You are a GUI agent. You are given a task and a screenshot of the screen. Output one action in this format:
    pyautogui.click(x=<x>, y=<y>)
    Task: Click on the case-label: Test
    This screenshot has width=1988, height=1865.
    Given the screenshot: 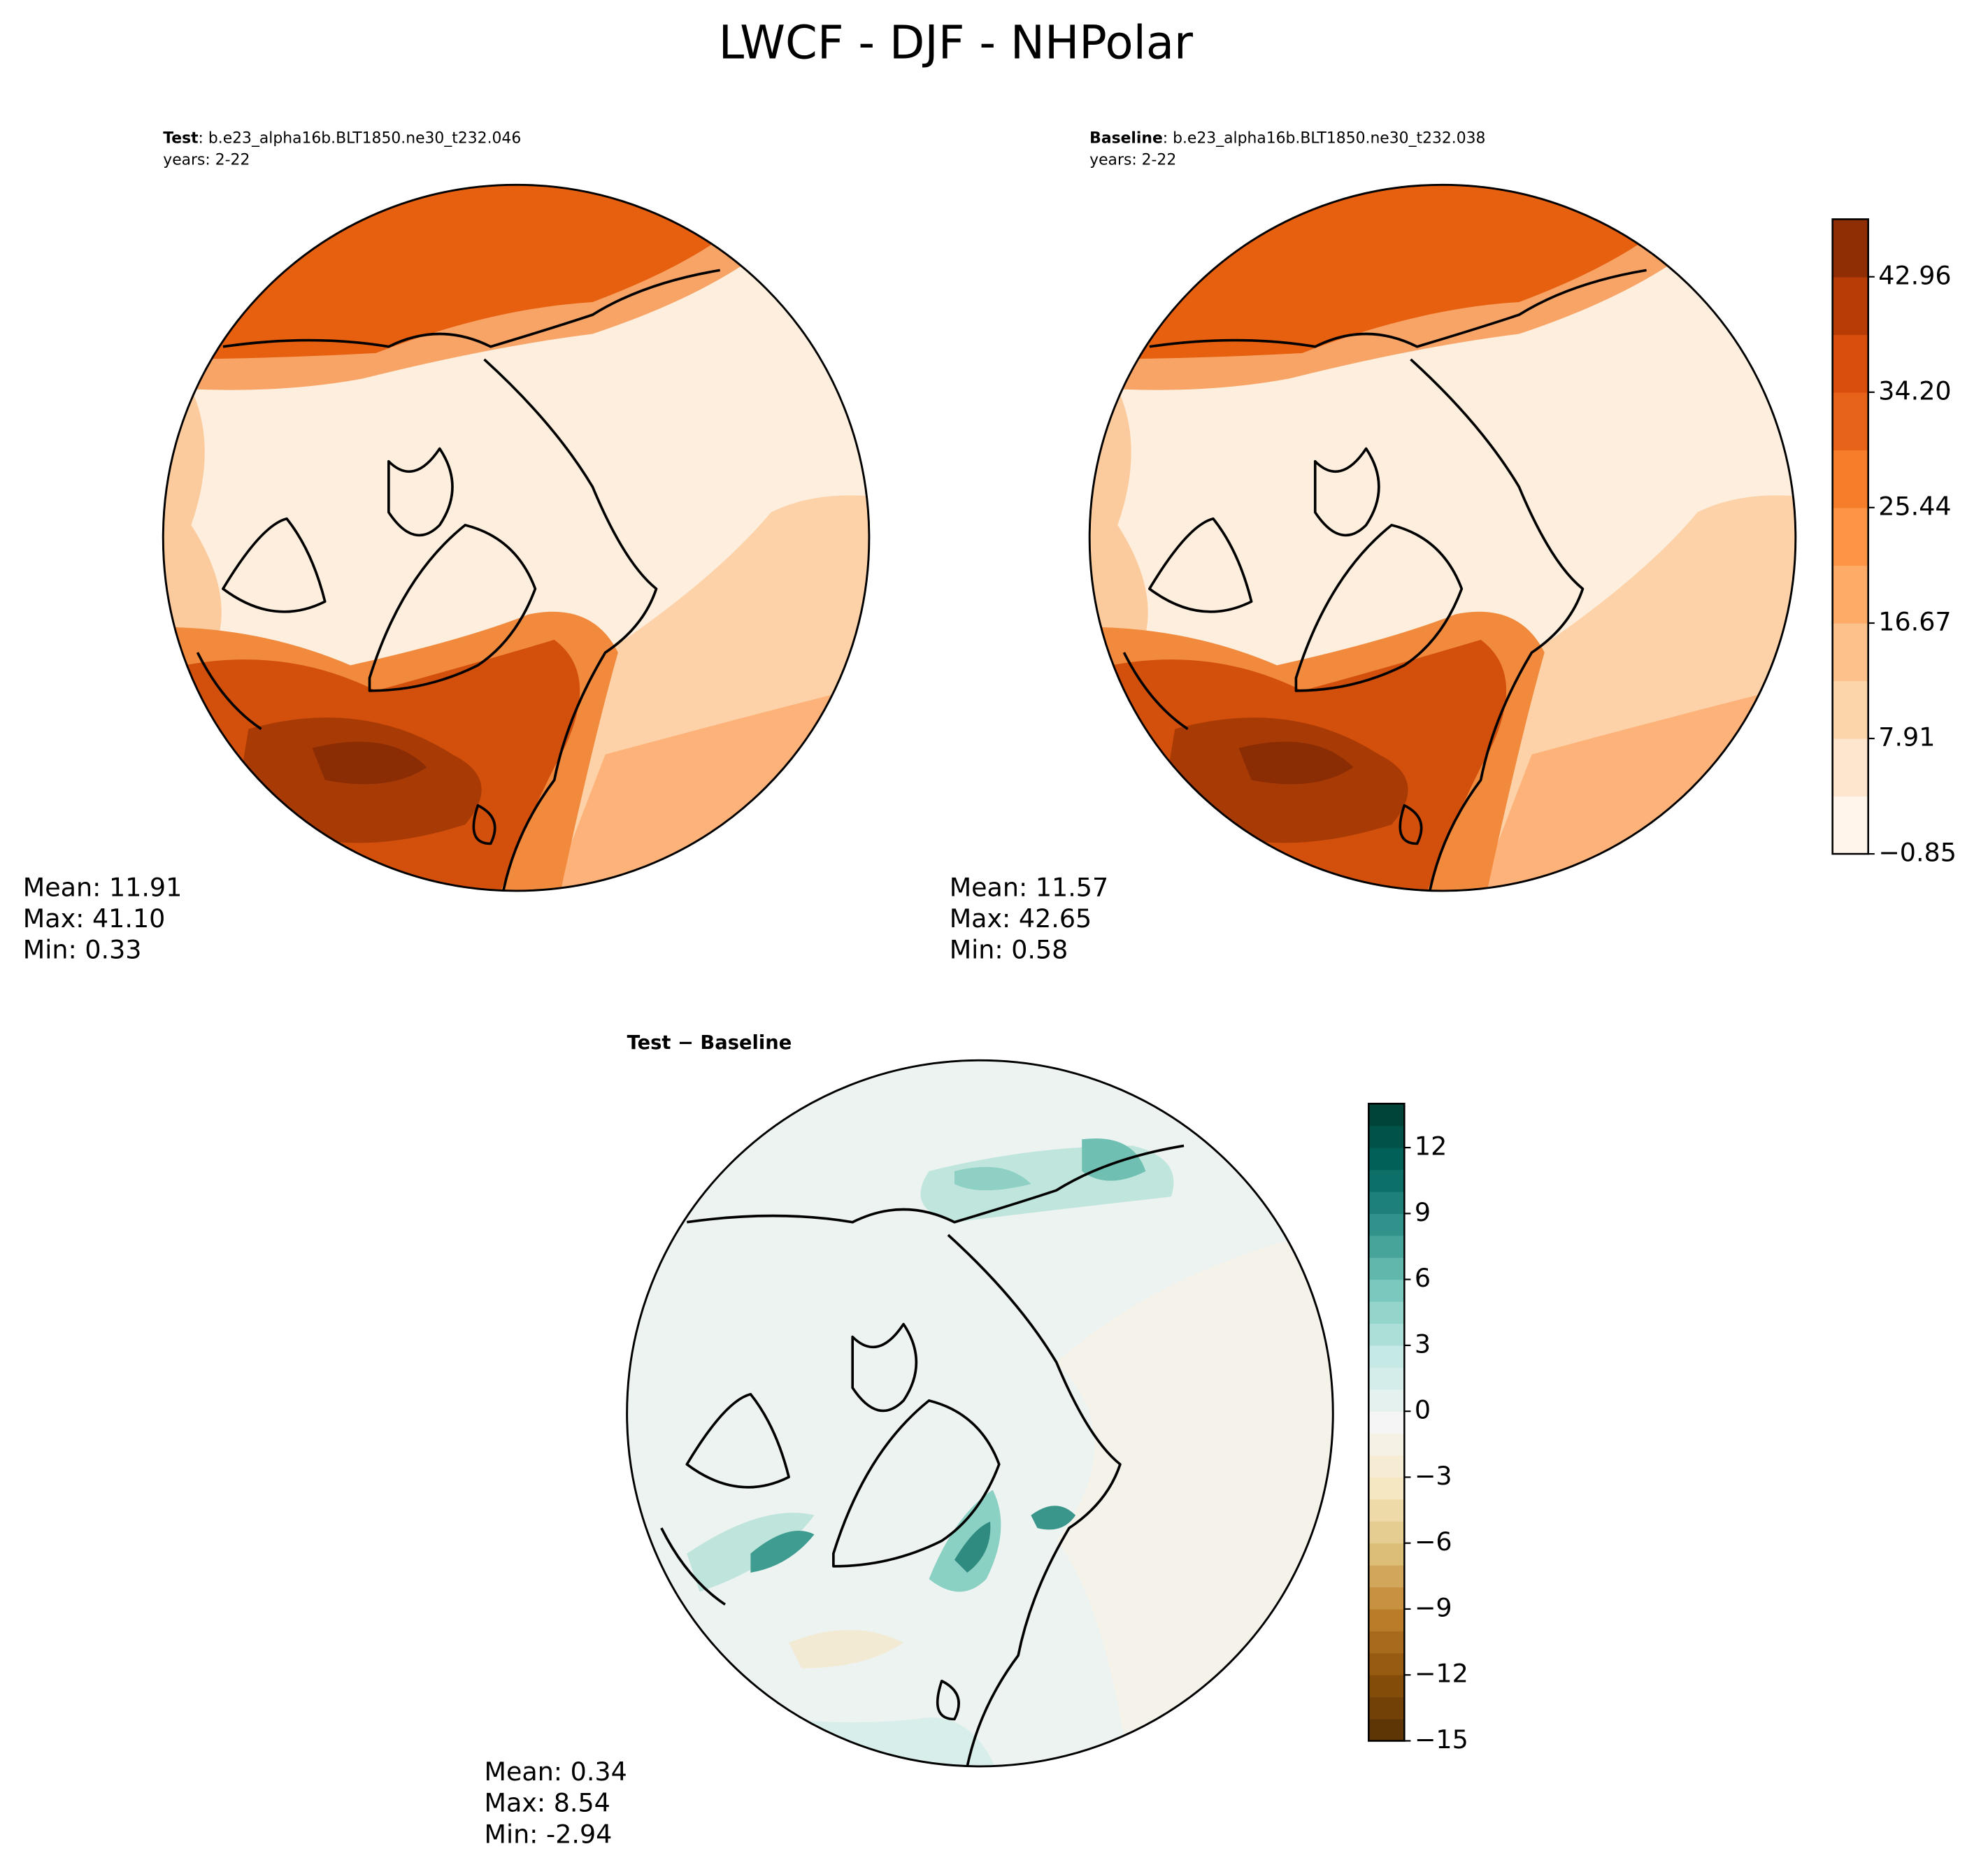 What is the action you would take?
    pyautogui.click(x=180, y=139)
    